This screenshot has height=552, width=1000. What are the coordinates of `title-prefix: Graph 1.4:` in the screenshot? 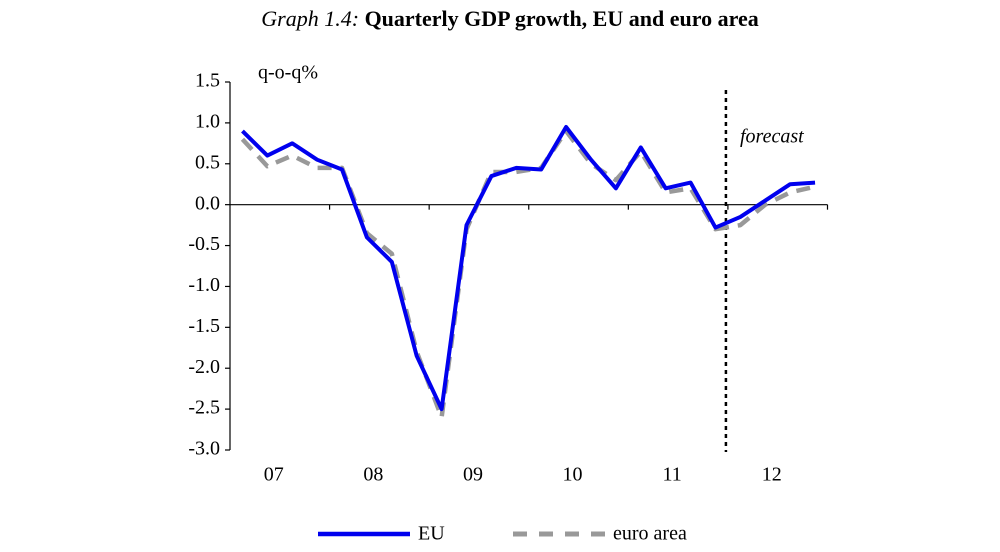 It's located at (310, 18).